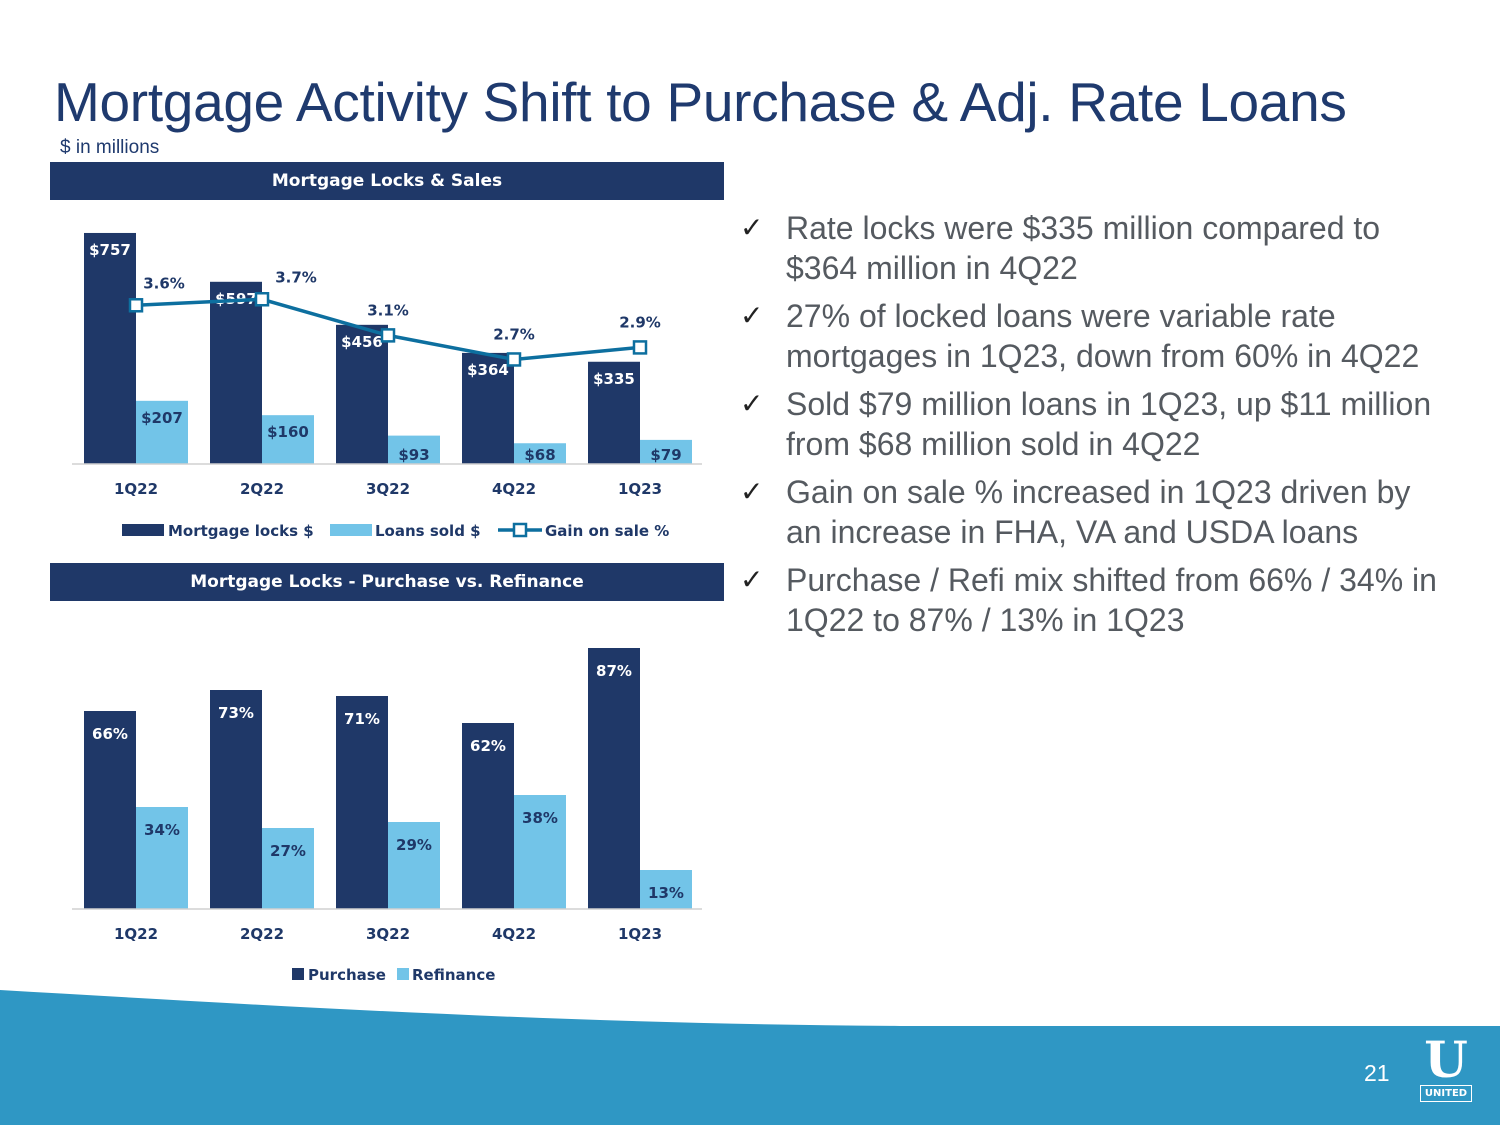 Image resolution: width=1500 pixels, height=1125 pixels. I want to click on data-label-sold: $68, so click(539, 455).